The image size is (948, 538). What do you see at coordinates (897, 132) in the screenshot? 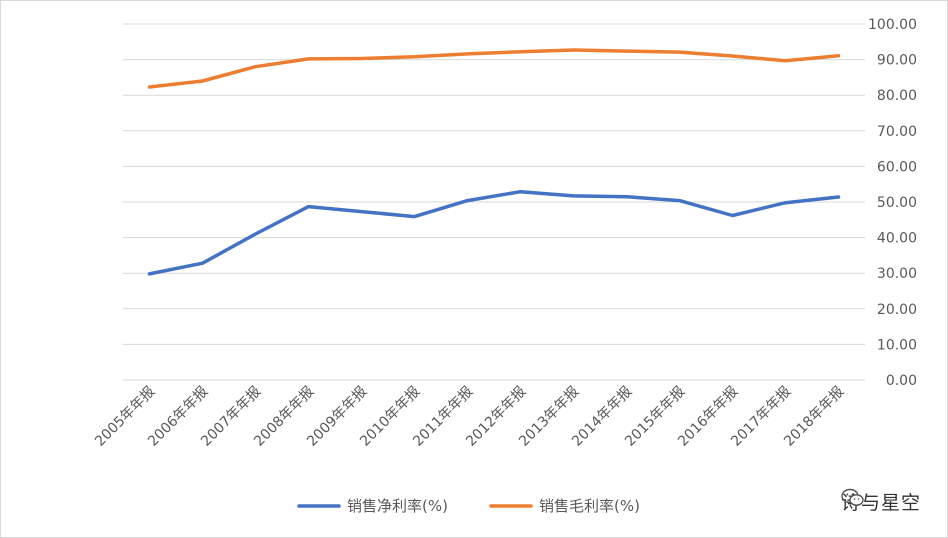
I see `y-tick-label: 70.00` at bounding box center [897, 132].